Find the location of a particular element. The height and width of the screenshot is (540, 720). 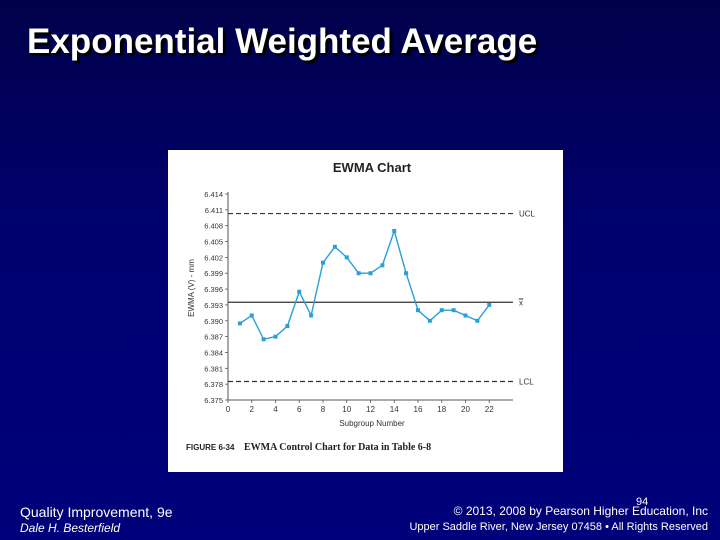

y-tick-label: 6.414 is located at coordinates (213, 194).